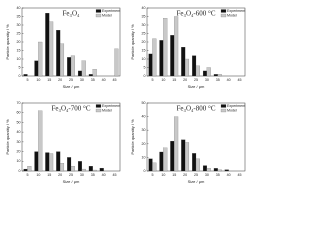 Image resolution: width=320 pixels, height=240 pixels. Describe the element at coordinates (145, 67) in the screenshot. I see `y-tick-label: 5` at that location.